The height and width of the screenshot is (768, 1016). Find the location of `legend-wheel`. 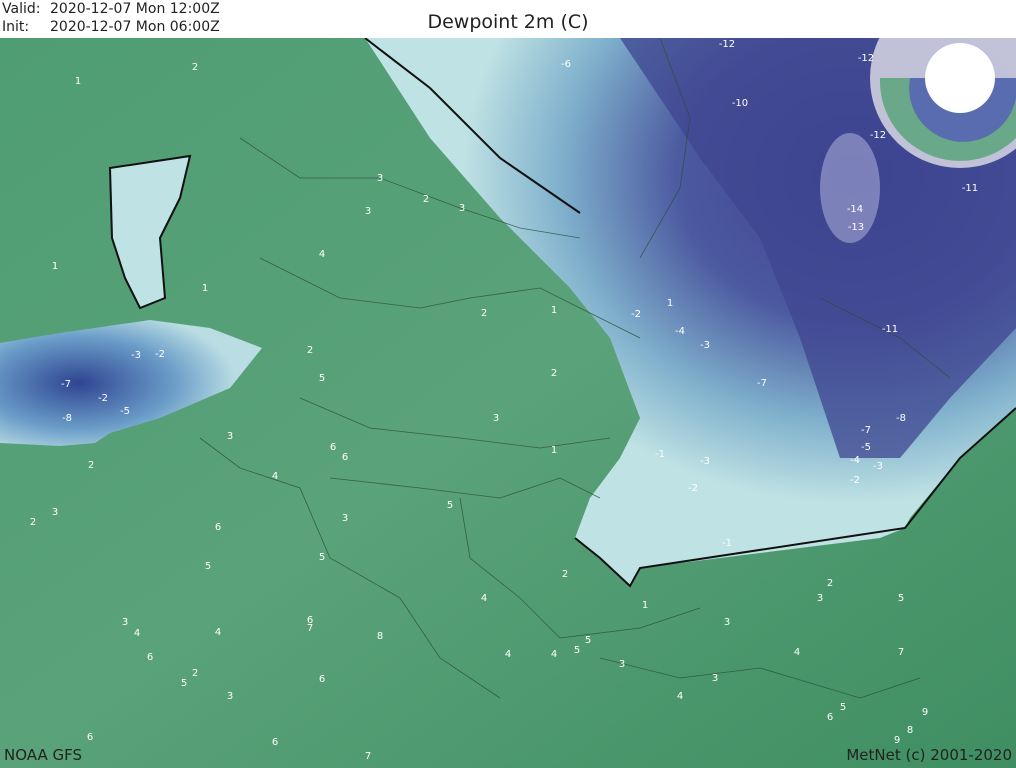

legend-wheel is located at coordinates (943, 103).